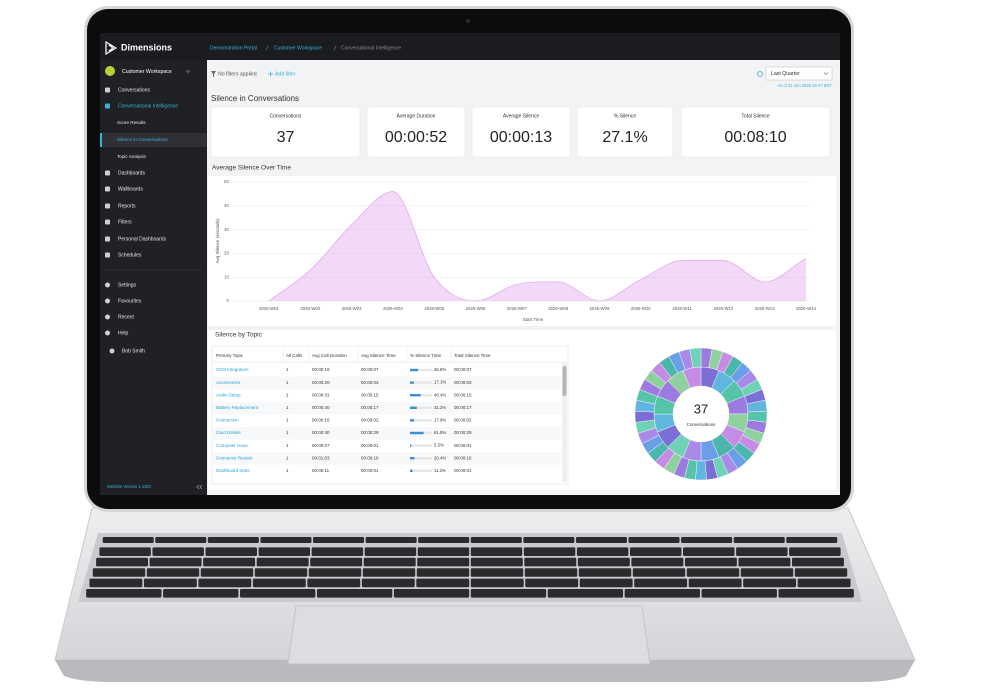  I want to click on nav-item: Filters, so click(125, 222).